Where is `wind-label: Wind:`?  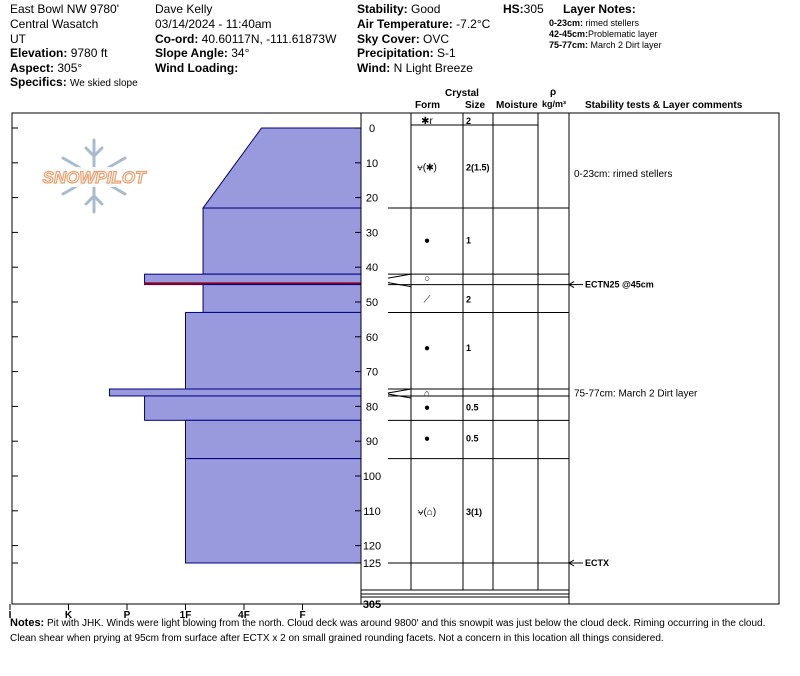
wind-label: Wind: is located at coordinates (374, 68).